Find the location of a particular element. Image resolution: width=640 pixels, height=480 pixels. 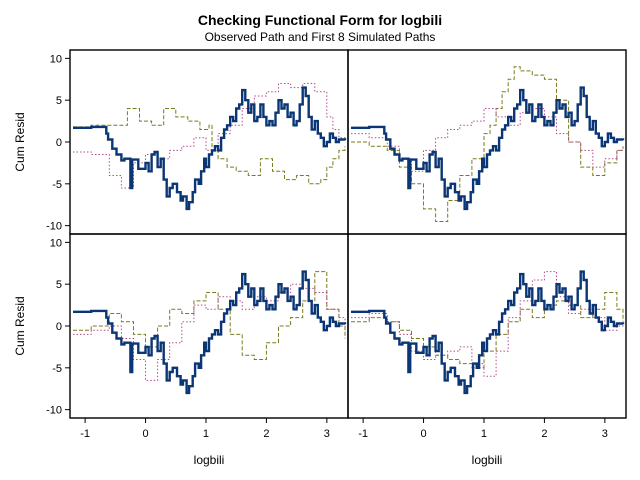

chart-title: Checking Functional Form for logbili is located at coordinates (320, 20).